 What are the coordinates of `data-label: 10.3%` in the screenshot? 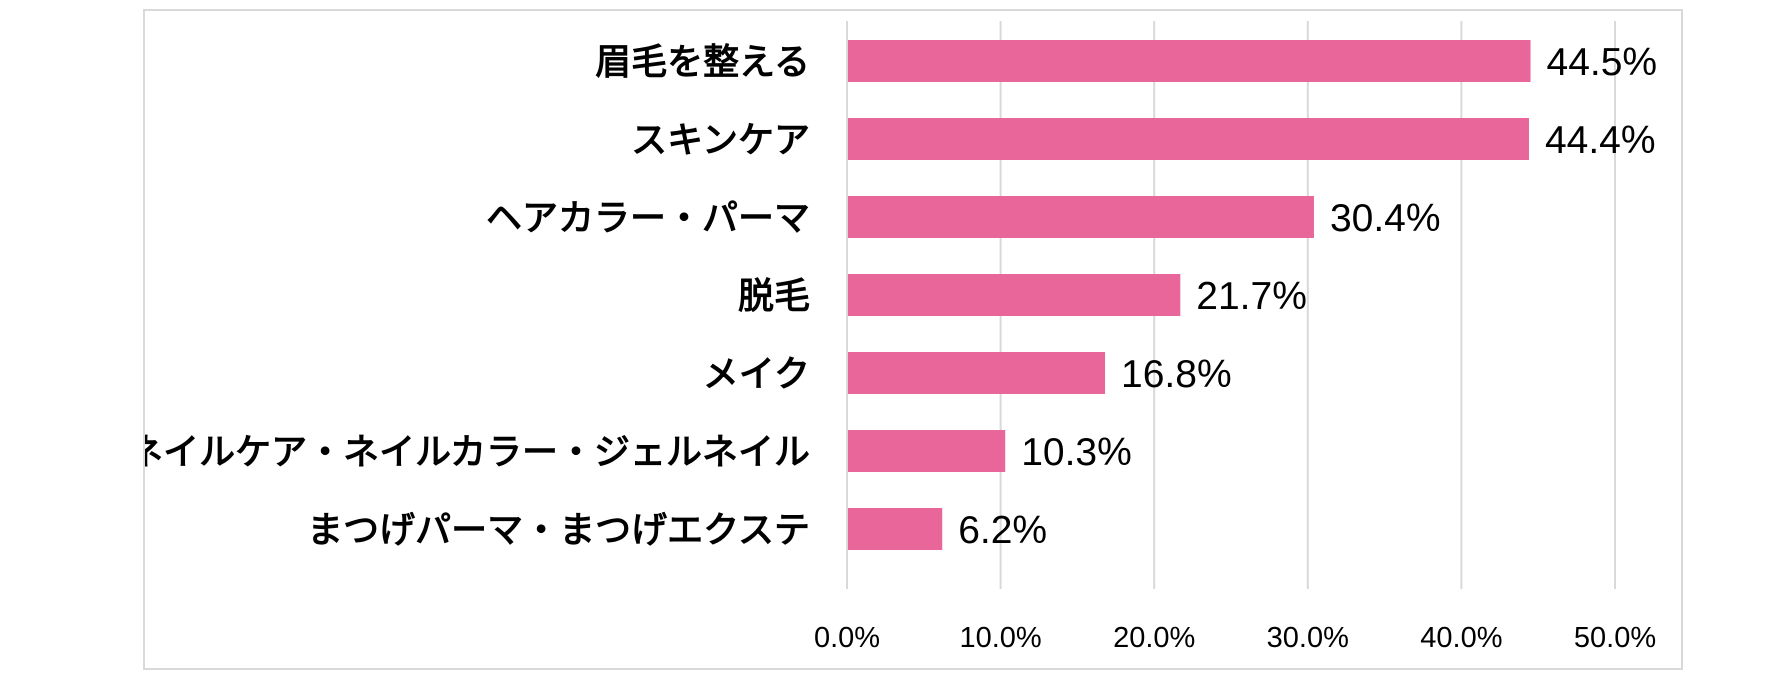 It's located at (1076, 452).